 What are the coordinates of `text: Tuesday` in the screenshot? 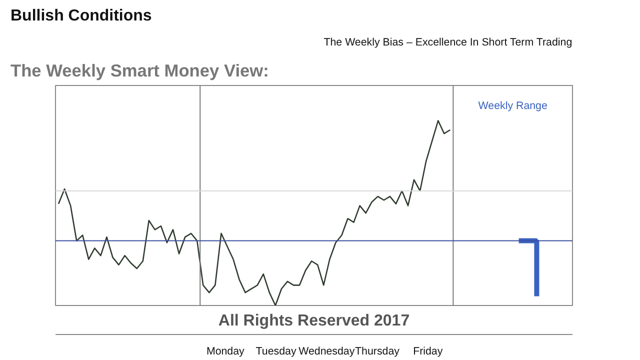 It's located at (276, 352).